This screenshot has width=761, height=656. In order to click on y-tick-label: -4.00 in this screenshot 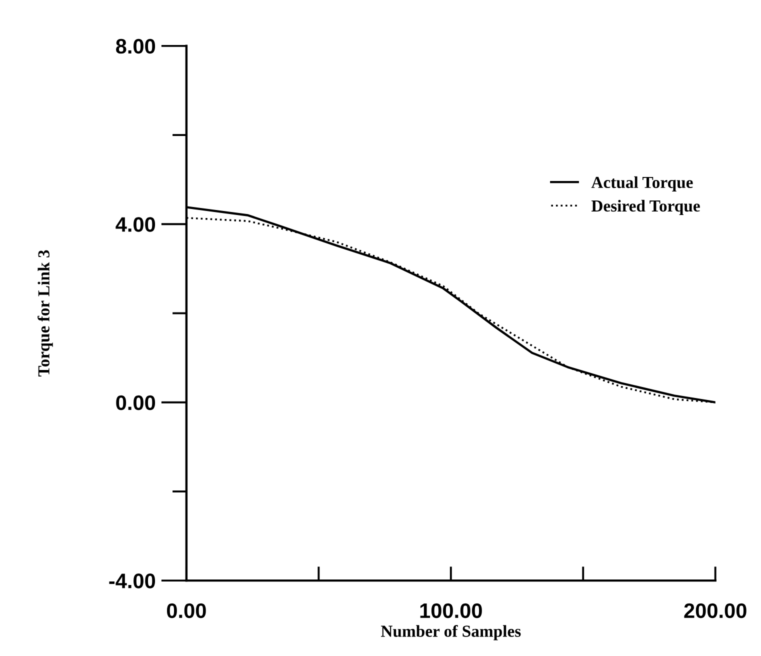, I will do `click(132, 581)`.